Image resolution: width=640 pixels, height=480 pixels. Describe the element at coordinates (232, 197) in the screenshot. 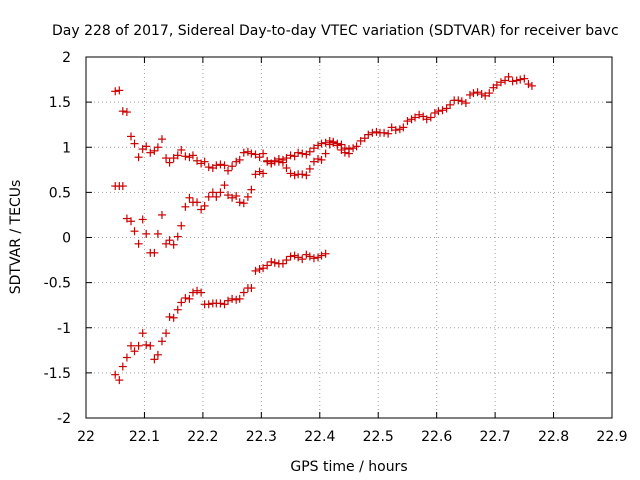

I see `series-middle` at that location.